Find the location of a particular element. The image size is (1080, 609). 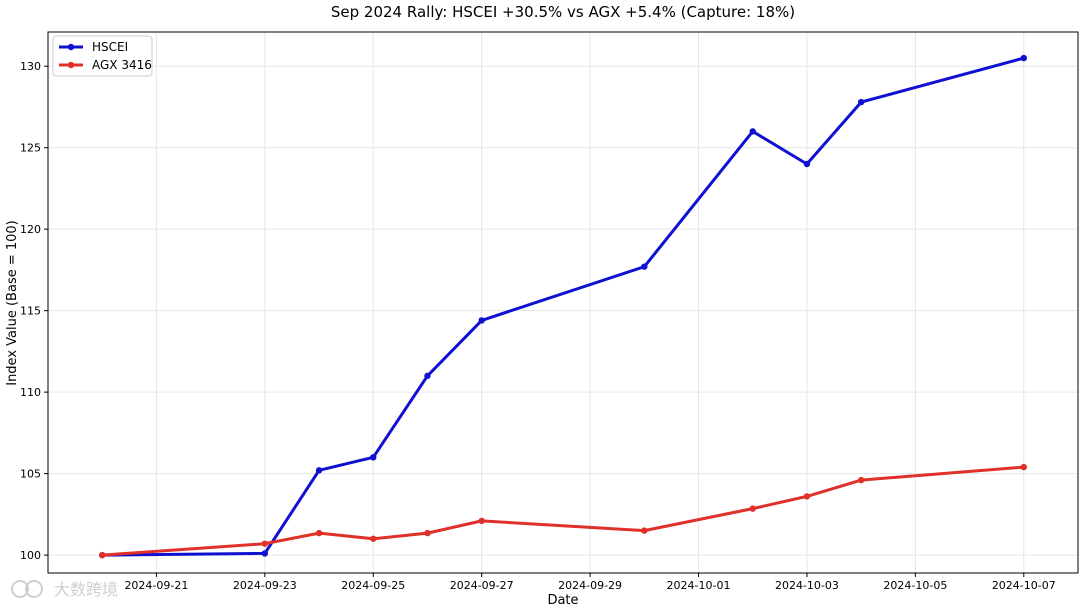

y-tick-label: 130 is located at coordinates (30, 66).